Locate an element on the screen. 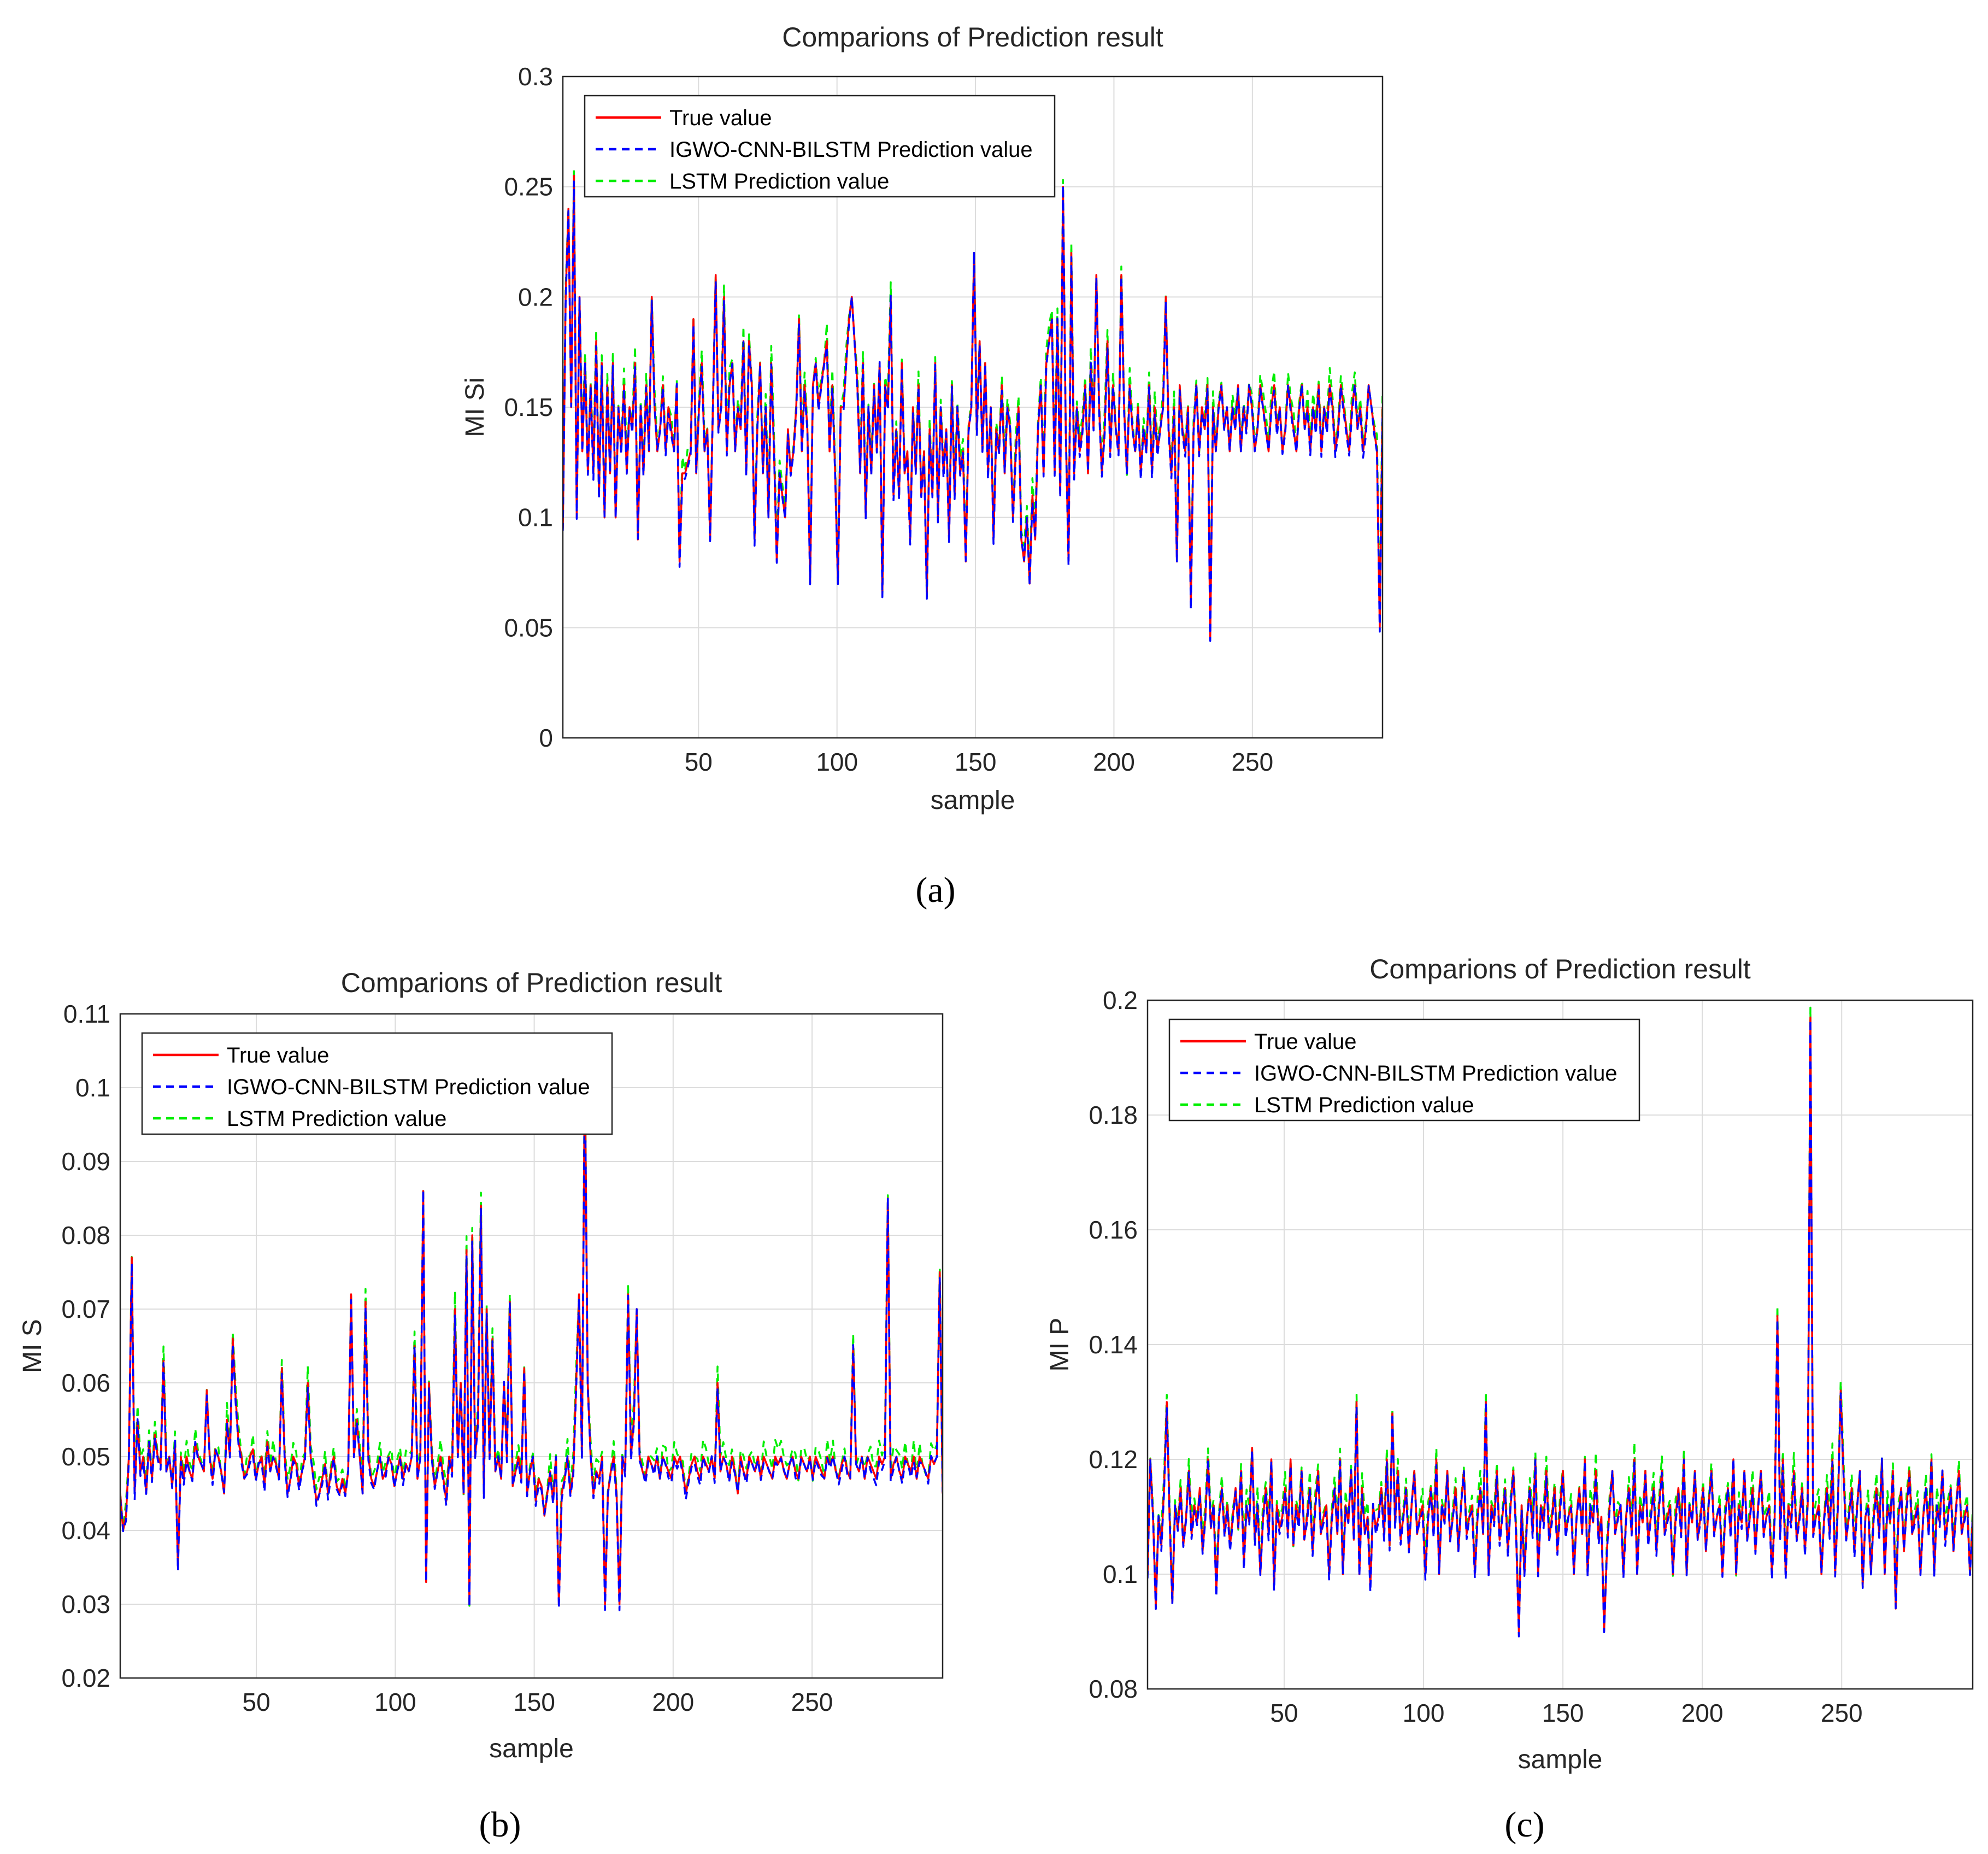  series-lstm-line is located at coordinates (1560, 1319).